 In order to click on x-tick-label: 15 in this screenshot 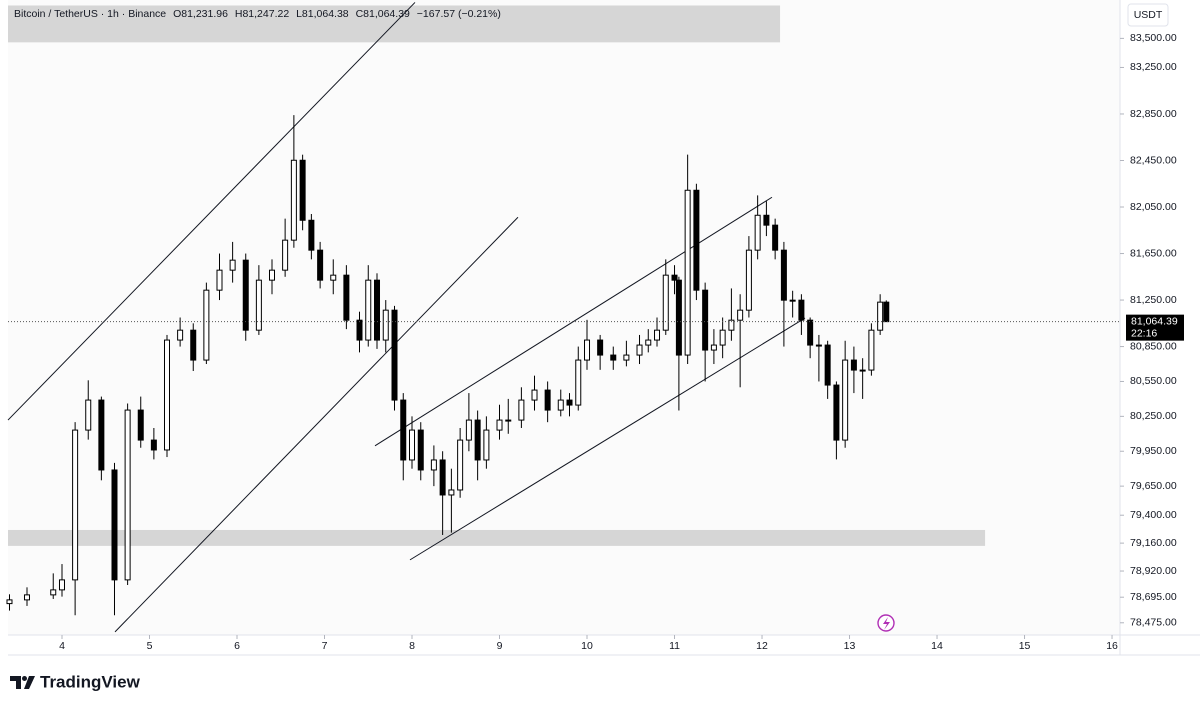, I will do `click(1025, 646)`.